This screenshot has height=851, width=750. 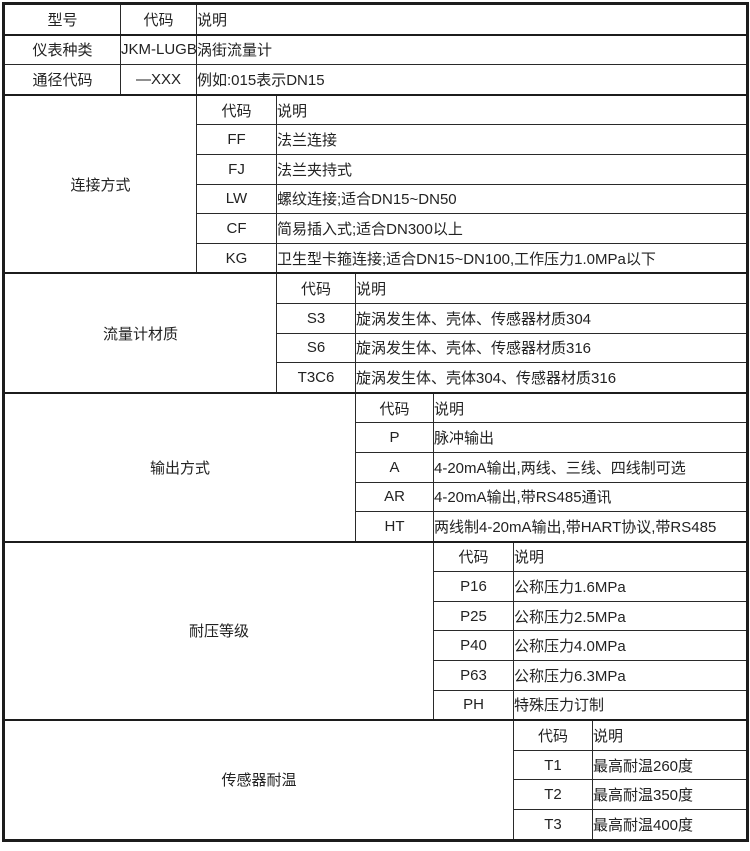 I want to click on table-row: FF 法兰连接, so click(x=376, y=139).